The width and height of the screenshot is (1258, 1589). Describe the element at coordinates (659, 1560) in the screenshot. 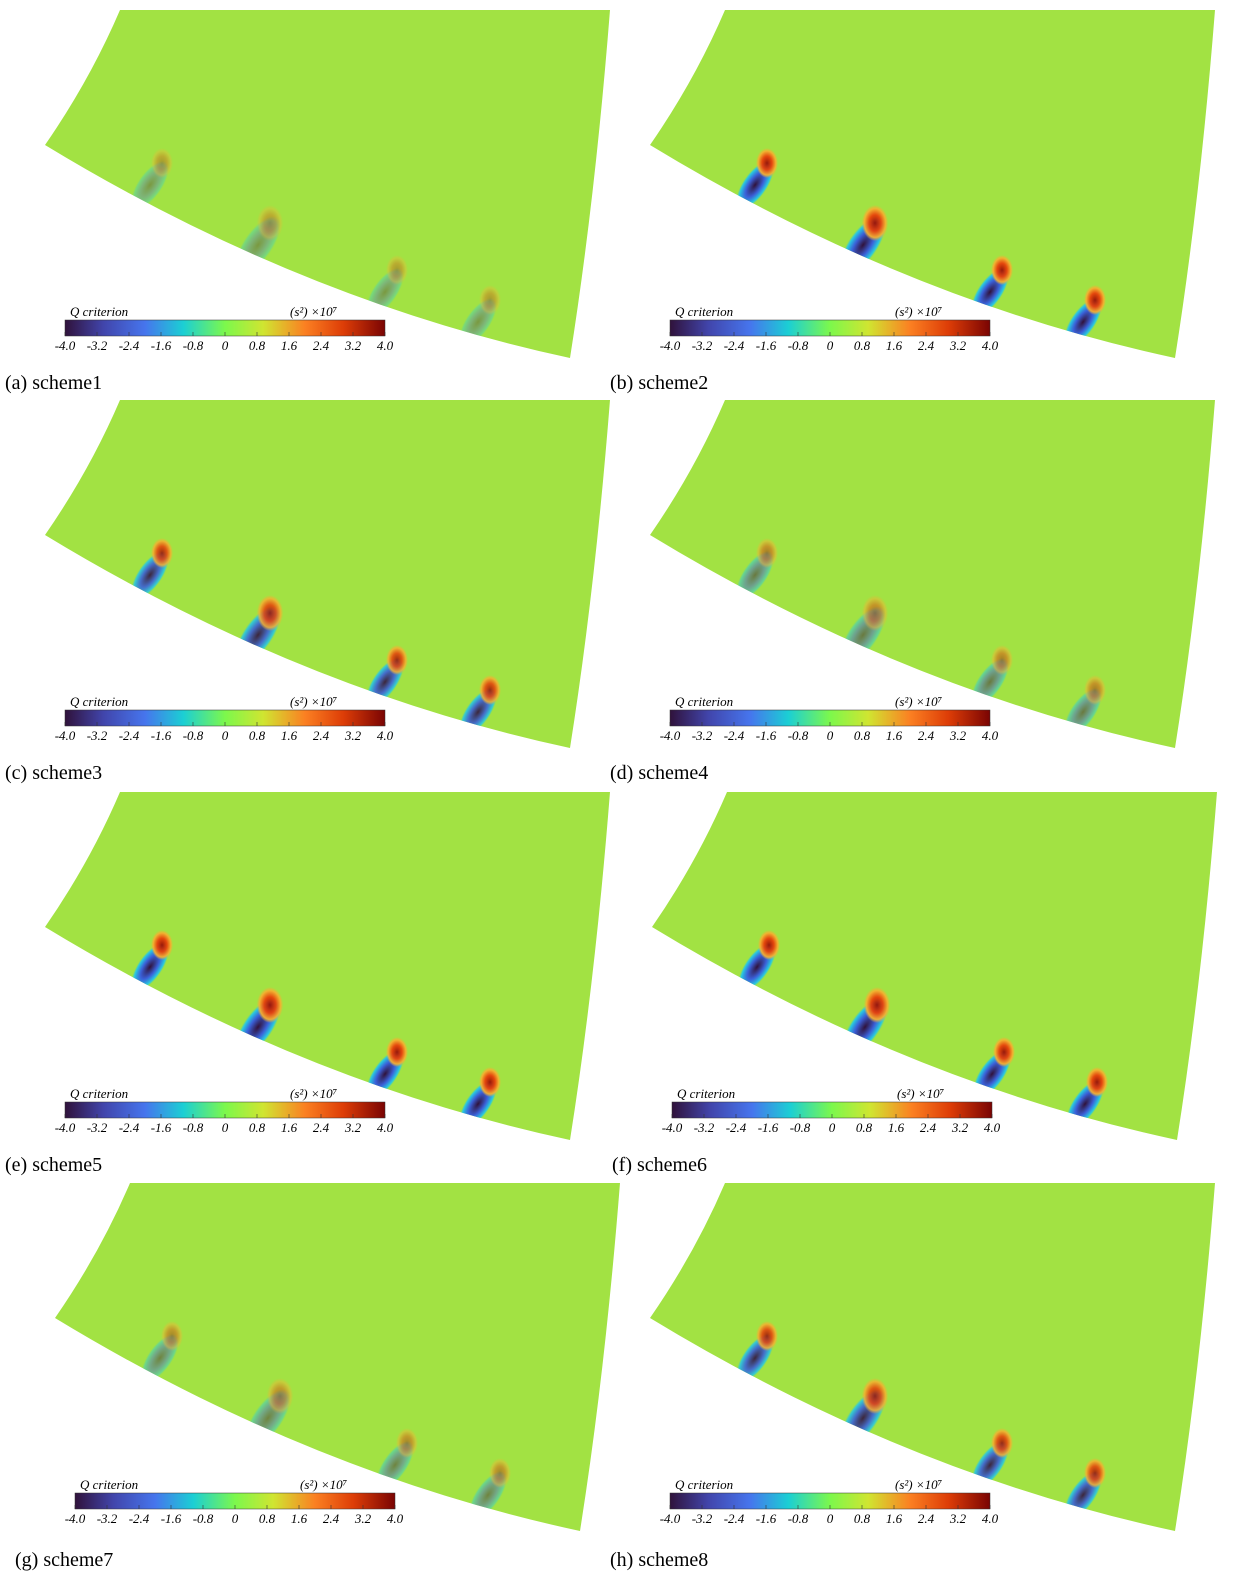

I see `panel-caption: (h) scheme8` at that location.